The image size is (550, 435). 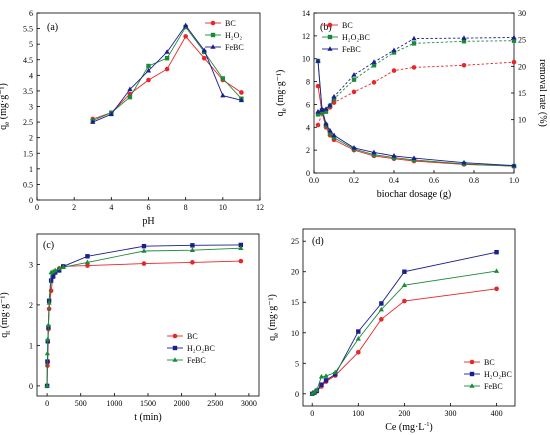 I want to click on y-tick-label: 20, so click(x=295, y=272).